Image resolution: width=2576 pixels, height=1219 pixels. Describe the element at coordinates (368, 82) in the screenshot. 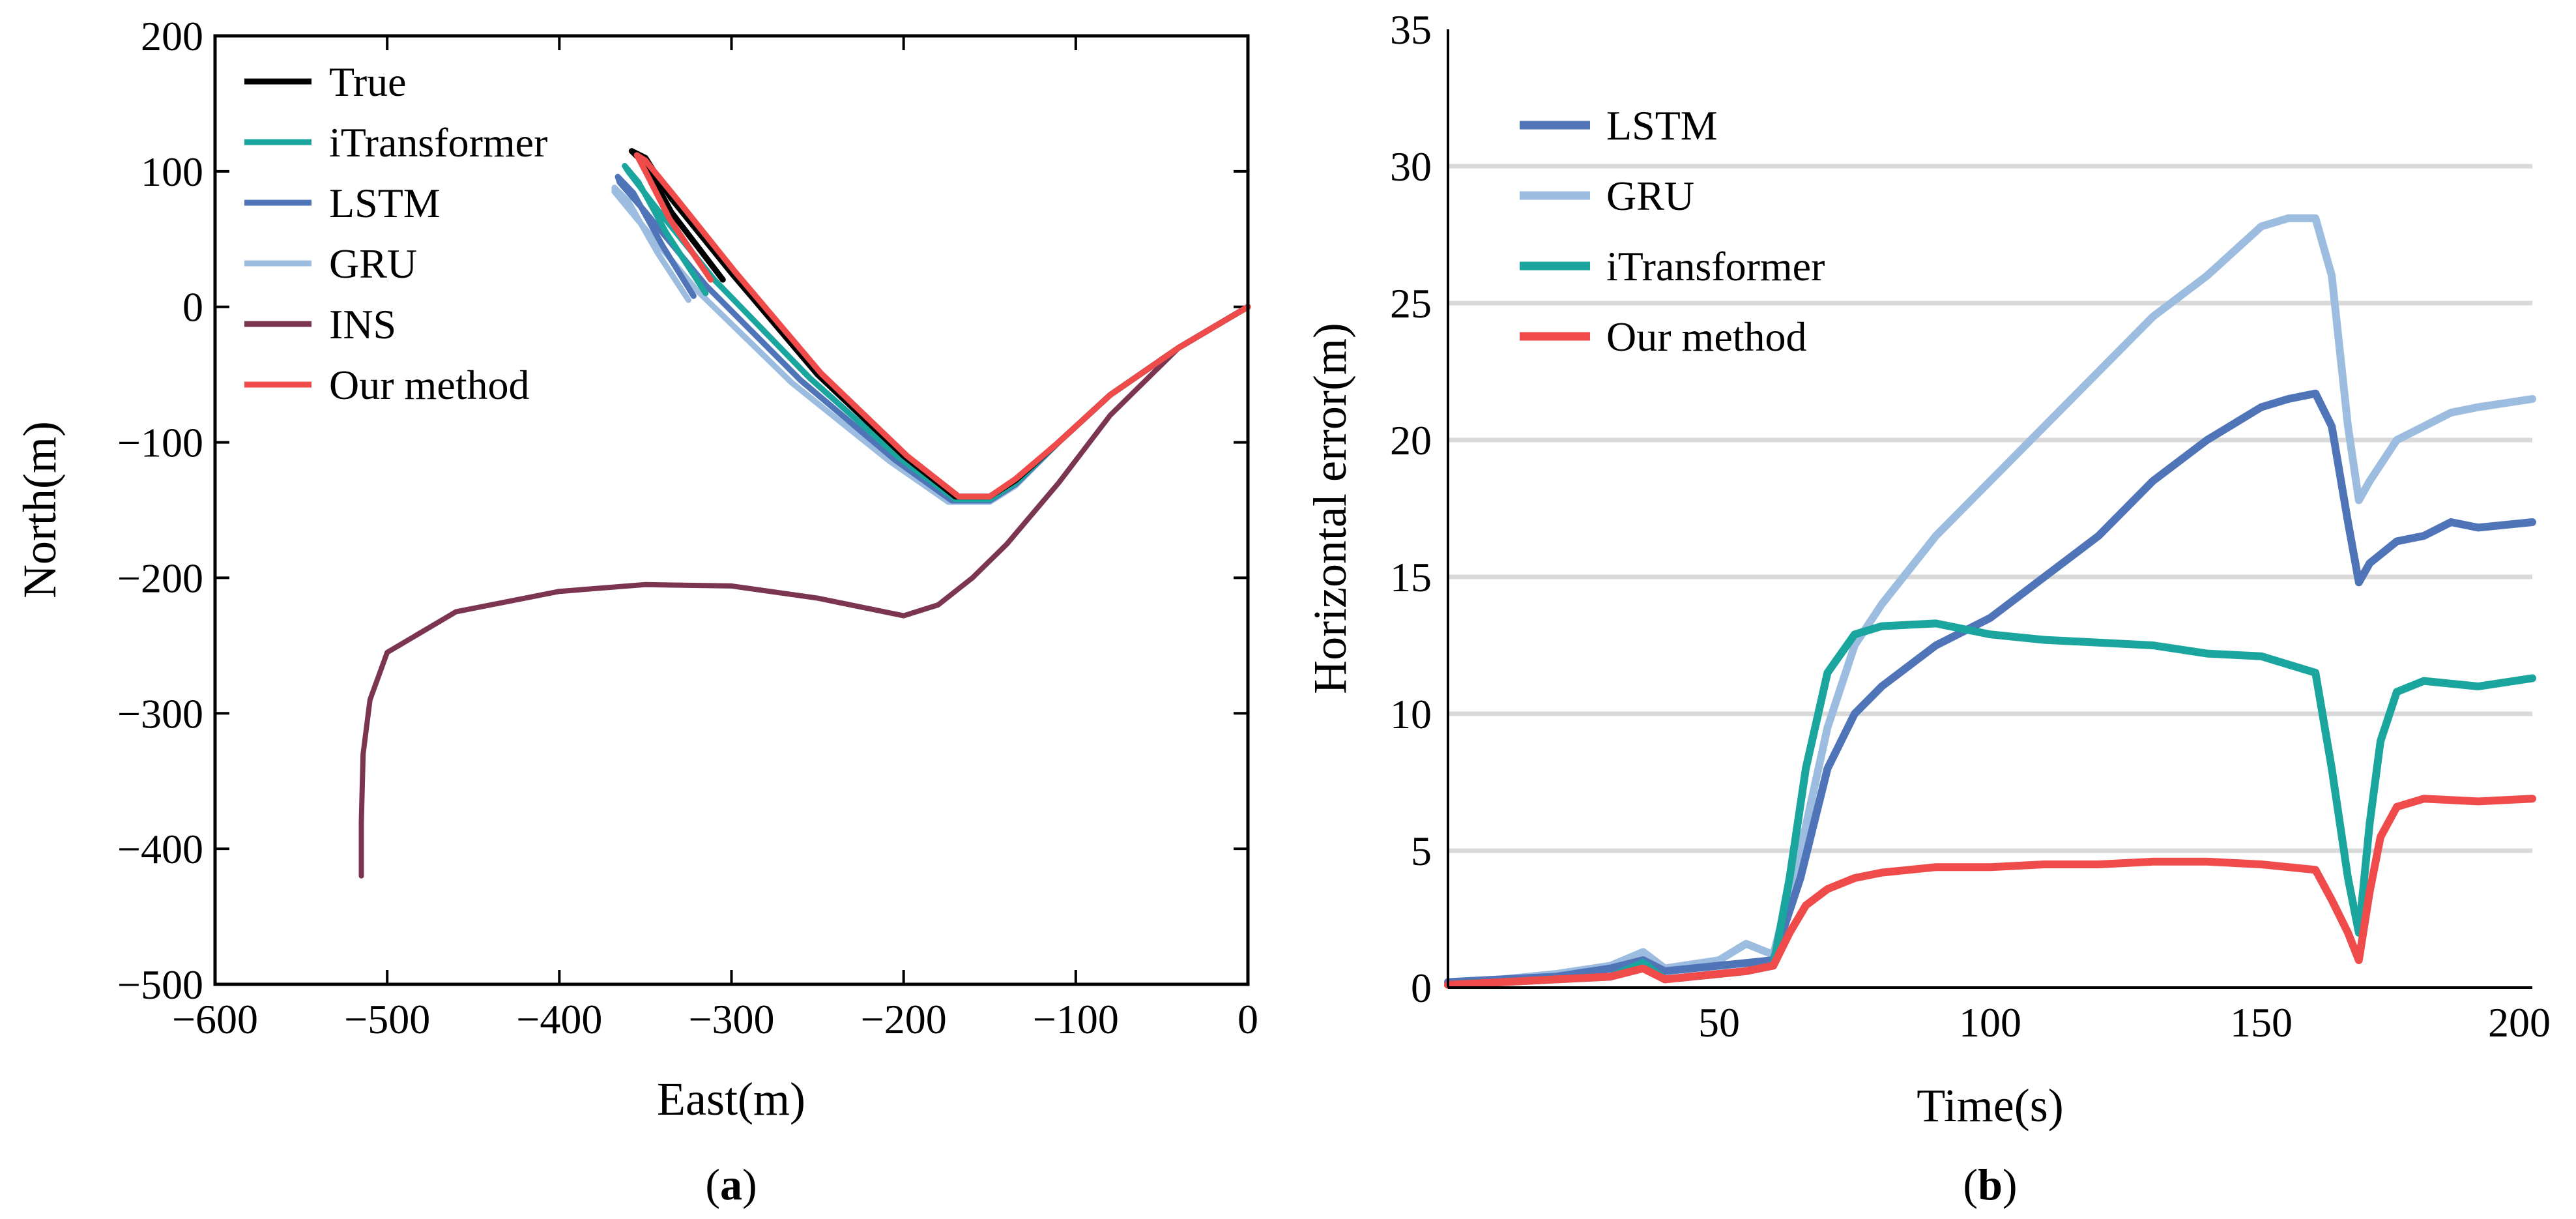

I see `panel-a-legend-label-true: True` at that location.